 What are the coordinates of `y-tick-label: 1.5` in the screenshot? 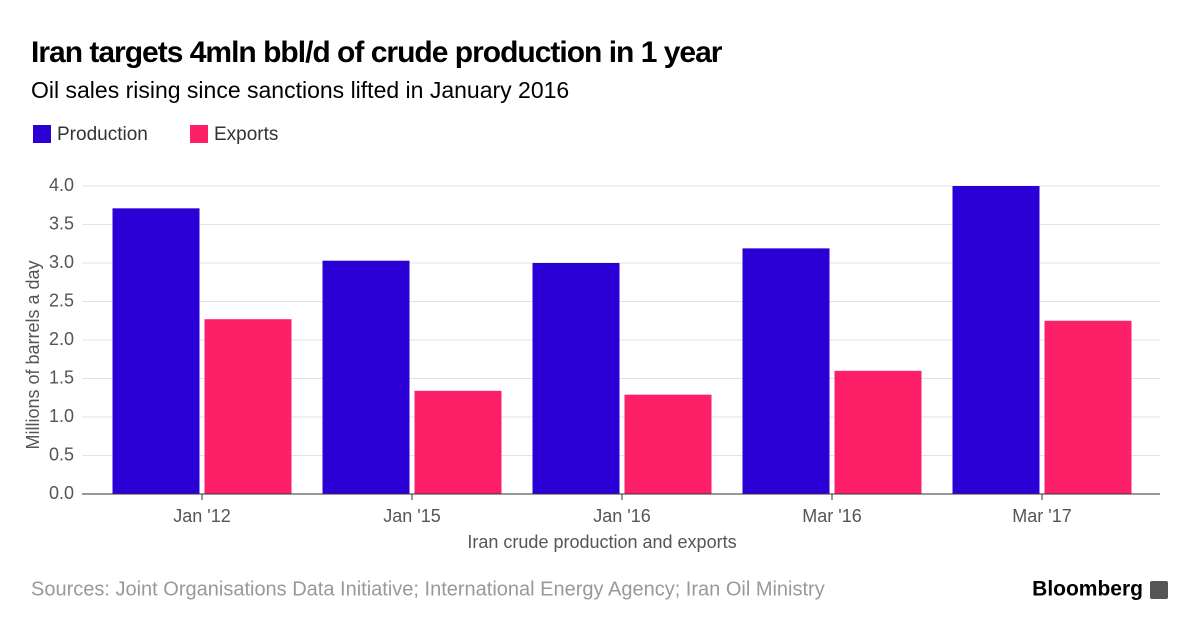 It's located at (61, 377).